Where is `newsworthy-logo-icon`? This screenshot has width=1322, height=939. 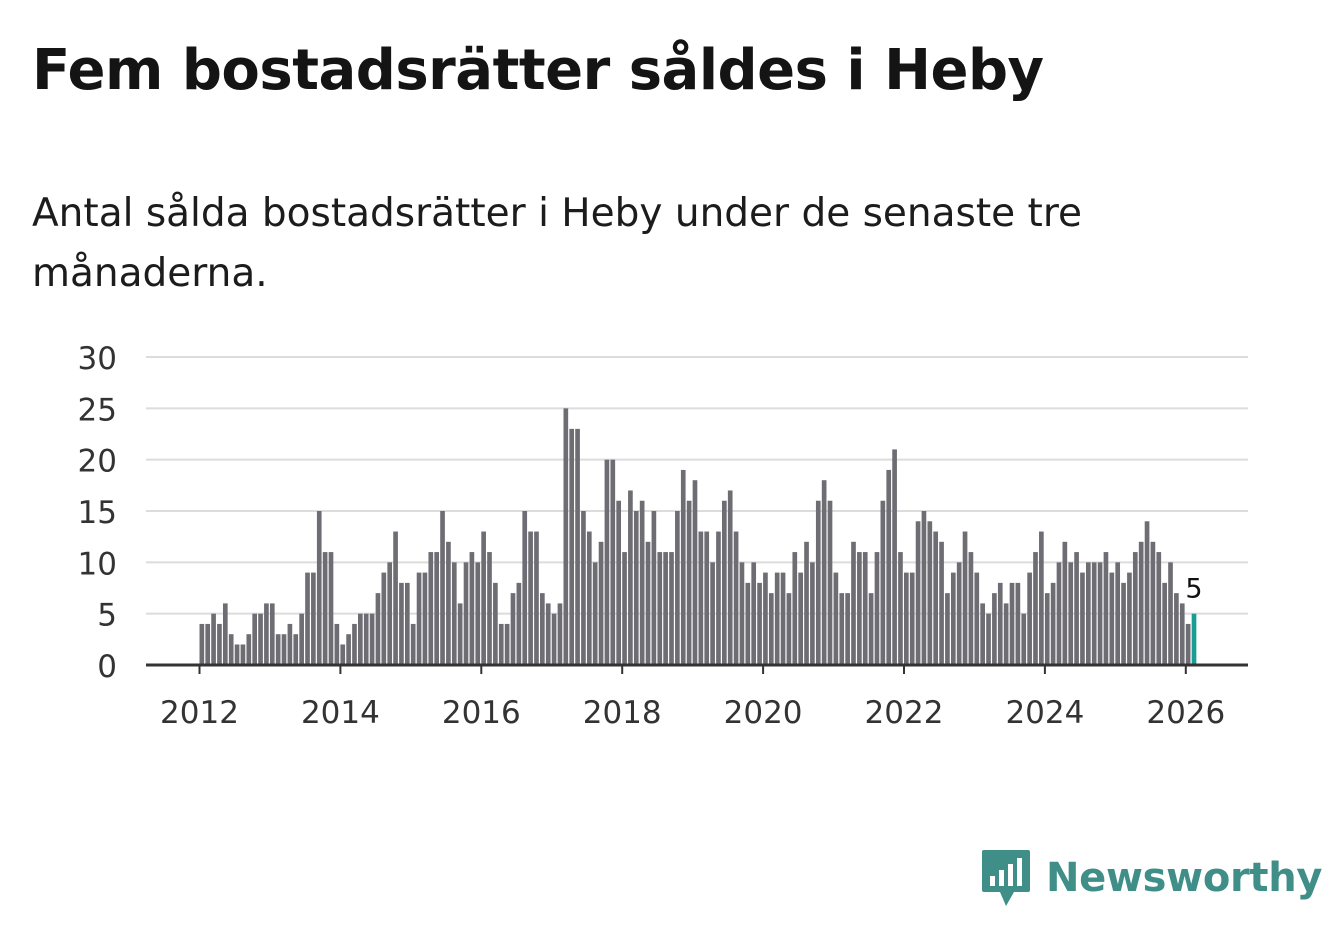 newsworthy-logo-icon is located at coordinates (1006, 878).